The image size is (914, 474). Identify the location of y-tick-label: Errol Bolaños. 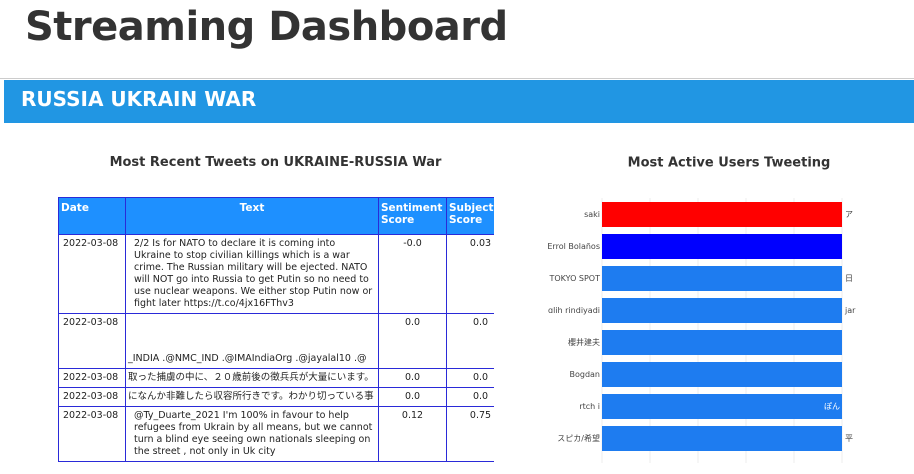
(573, 246).